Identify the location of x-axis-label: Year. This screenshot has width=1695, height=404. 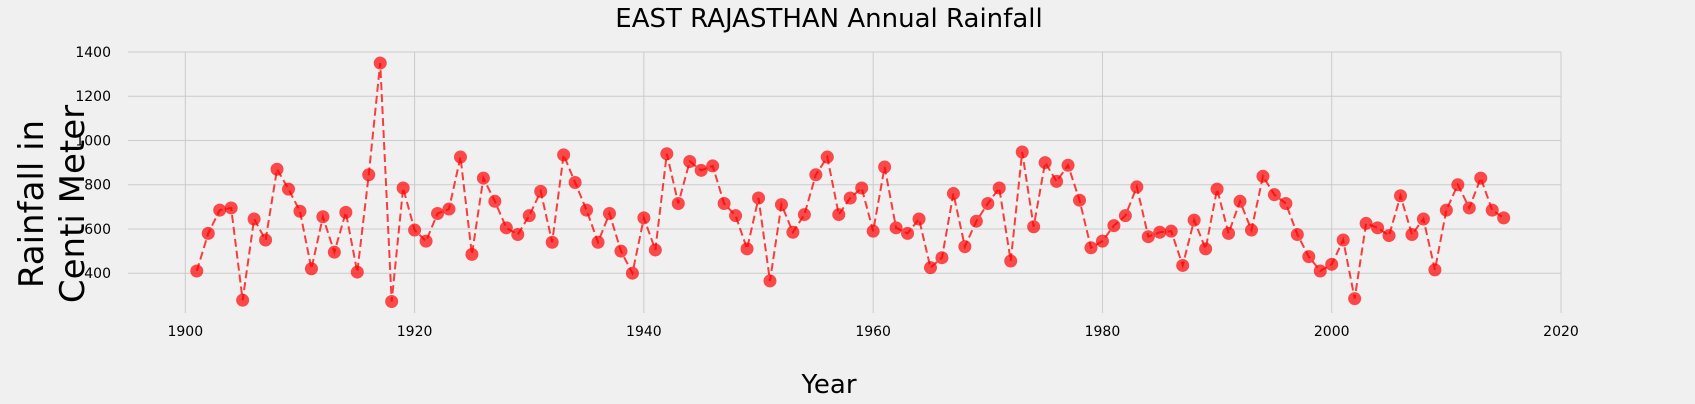
(828, 385).